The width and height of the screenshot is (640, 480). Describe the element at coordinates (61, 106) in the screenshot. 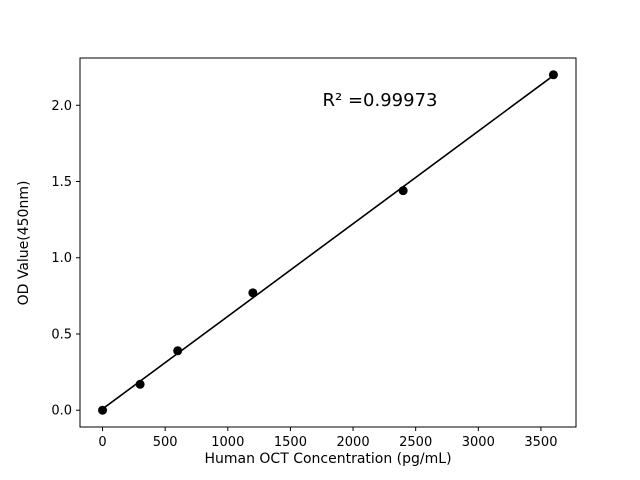

I see `y-tick-label: 2.0` at that location.